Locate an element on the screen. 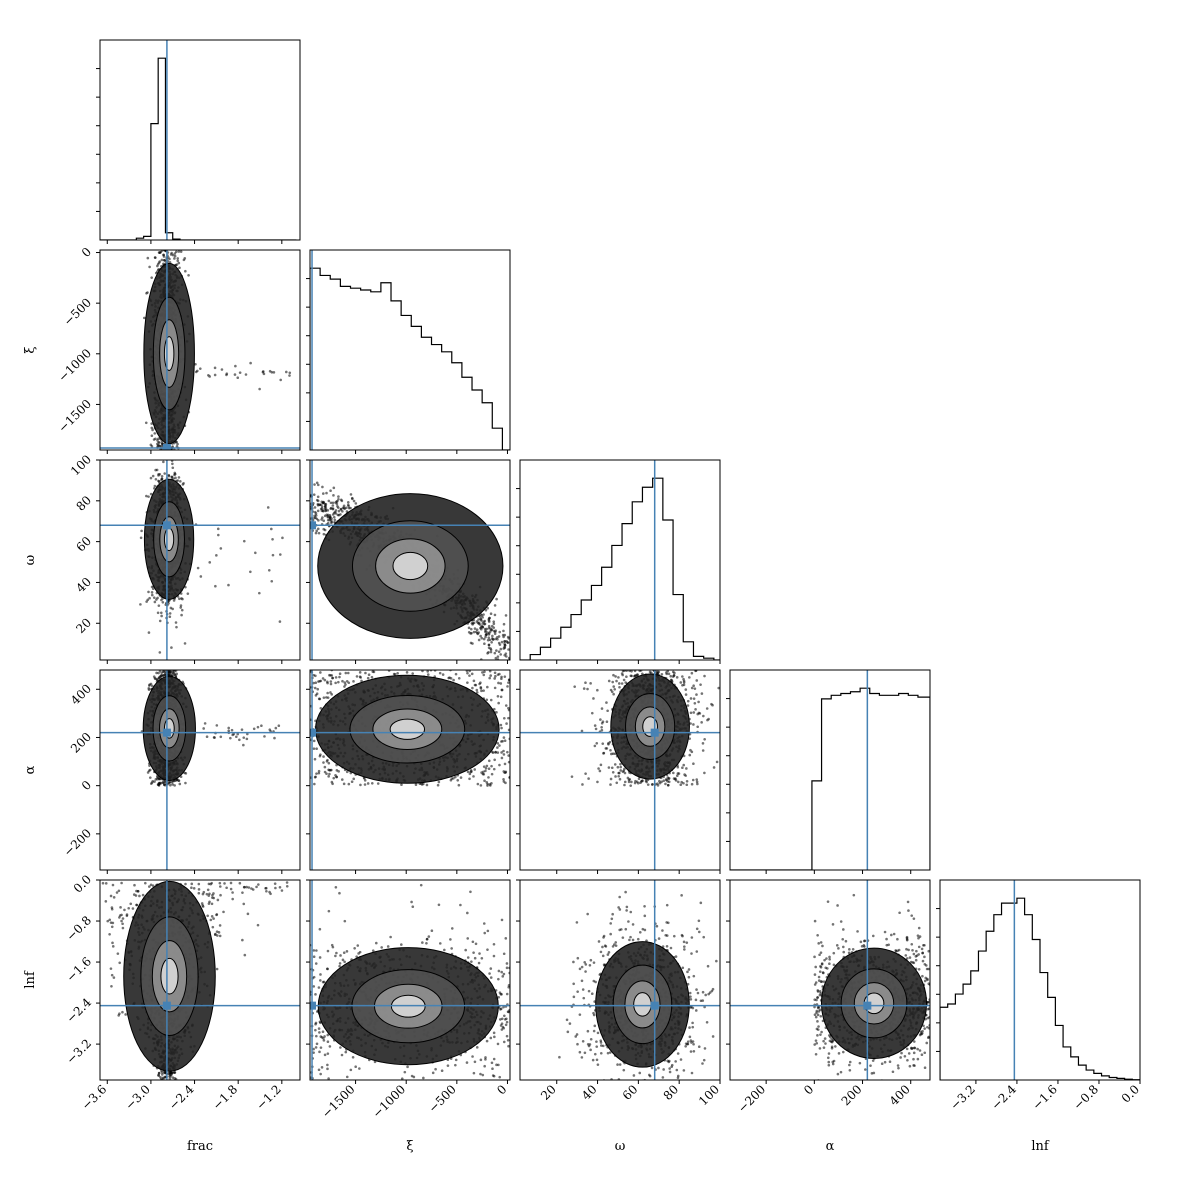 The image size is (1180, 1180). x-axis-label-omega: ω is located at coordinates (620, 1146).